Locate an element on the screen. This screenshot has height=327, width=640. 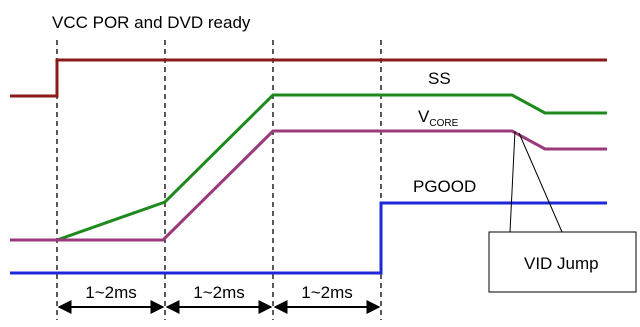
vid-jump-box is located at coordinates (562, 262).